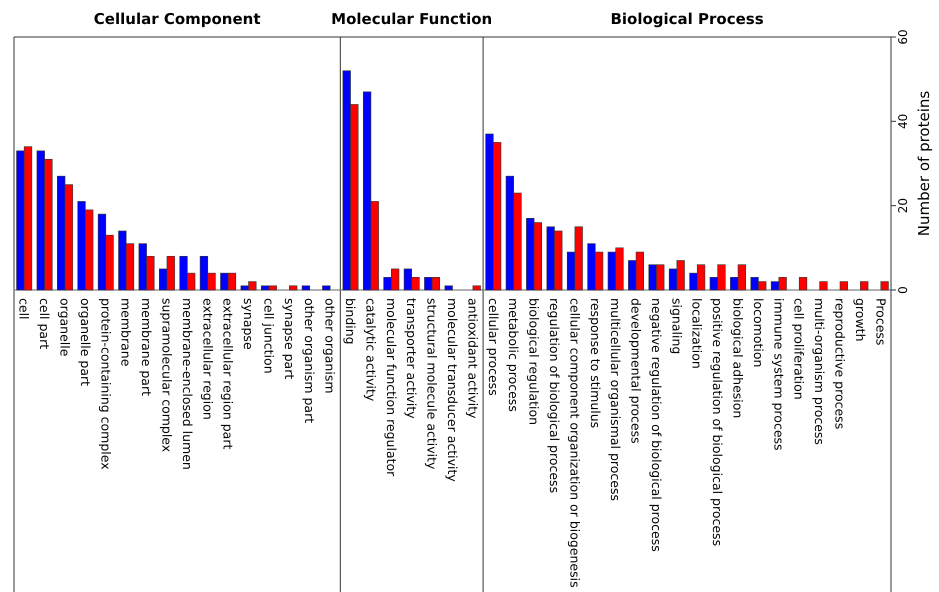  Describe the element at coordinates (738, 358) in the screenshot. I see `x-tick-label: biological adhesion` at that location.